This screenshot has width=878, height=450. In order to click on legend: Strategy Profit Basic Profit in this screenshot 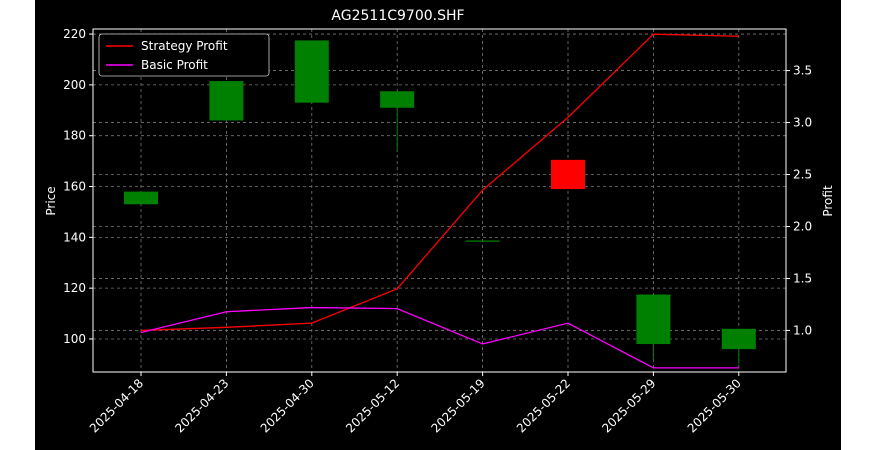, I will do `click(184, 55)`.